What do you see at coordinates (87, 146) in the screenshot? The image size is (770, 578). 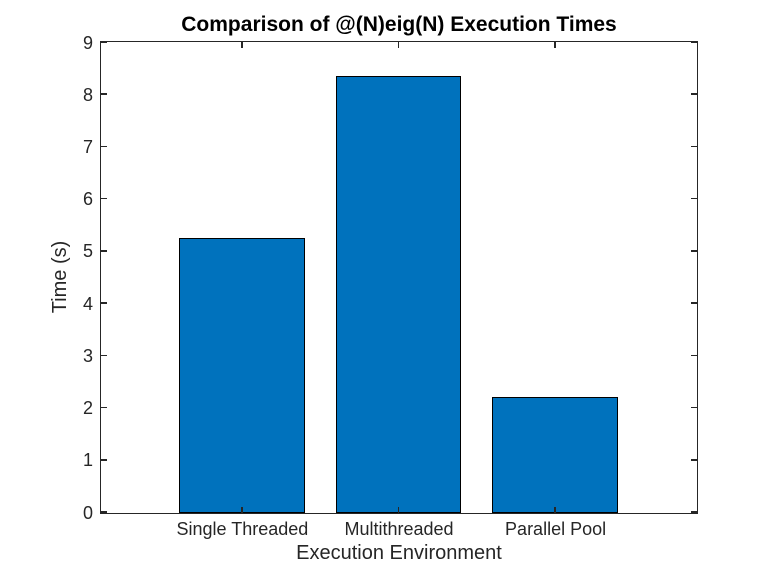 I see `y-tick-label: 7` at bounding box center [87, 146].